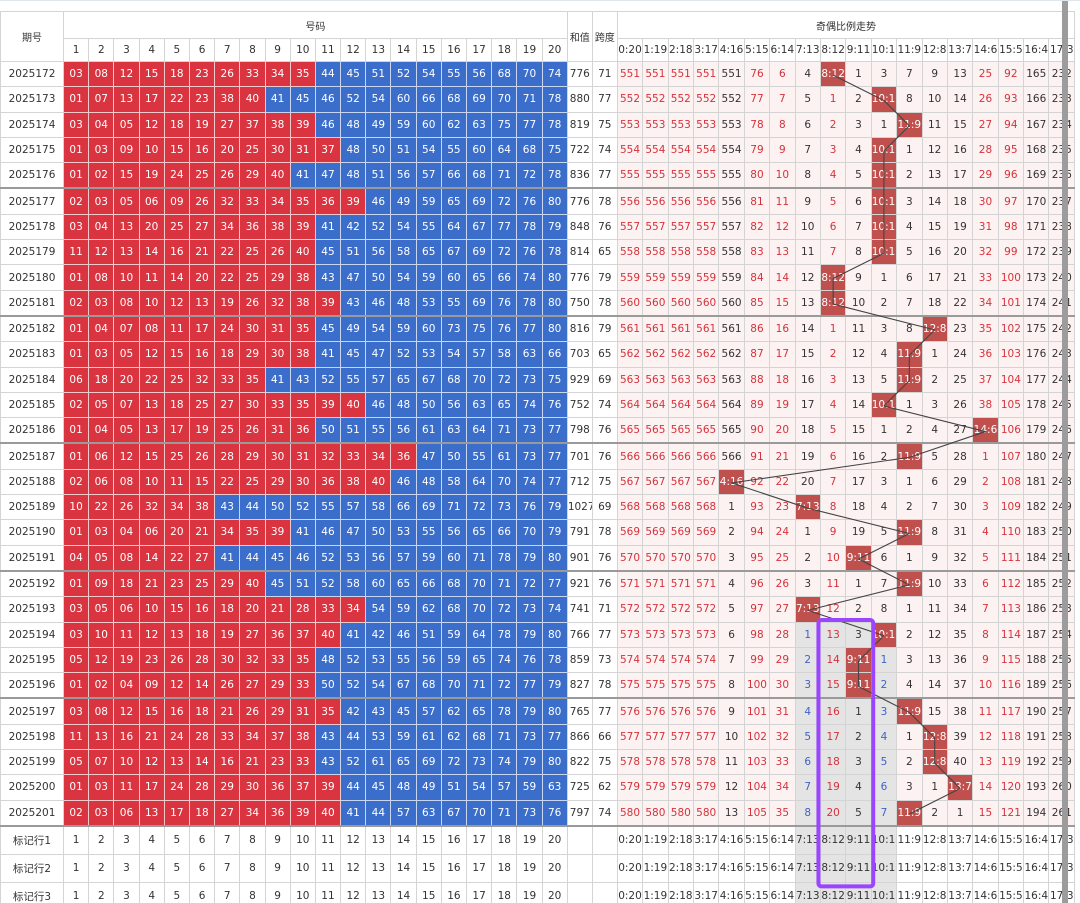 The height and width of the screenshot is (903, 1080). I want to click on miss-count: 118, so click(1011, 737).